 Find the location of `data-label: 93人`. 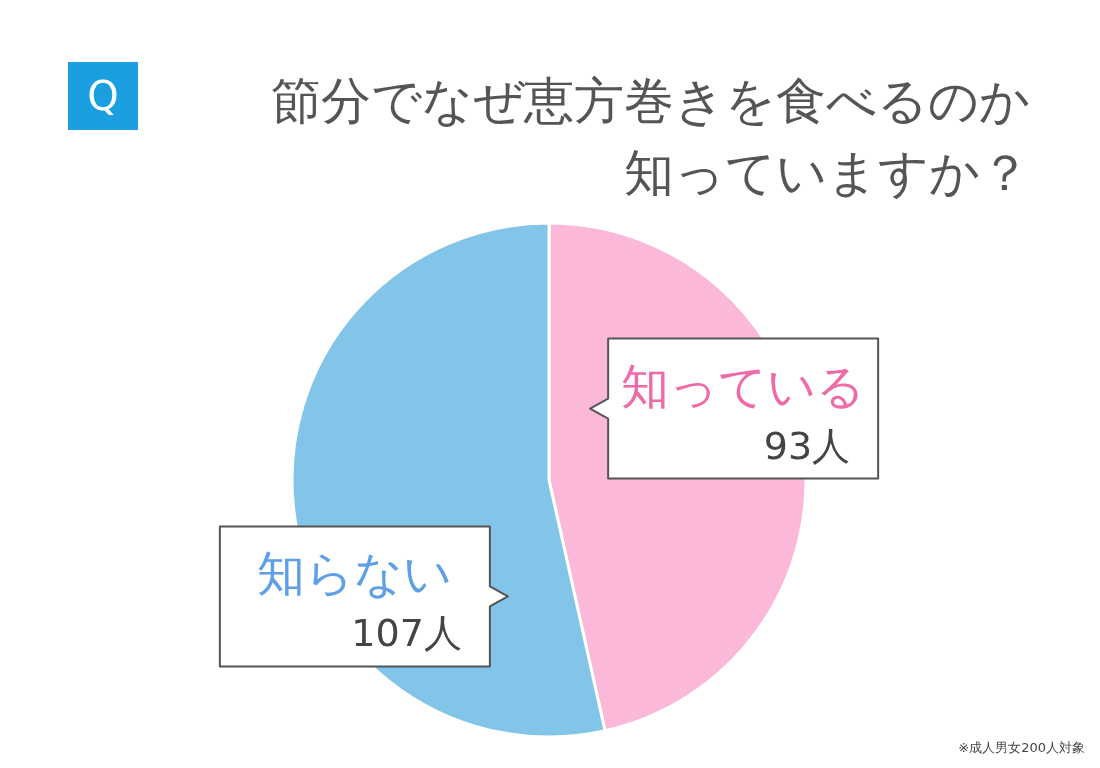

data-label: 93人 is located at coordinates (807, 445).